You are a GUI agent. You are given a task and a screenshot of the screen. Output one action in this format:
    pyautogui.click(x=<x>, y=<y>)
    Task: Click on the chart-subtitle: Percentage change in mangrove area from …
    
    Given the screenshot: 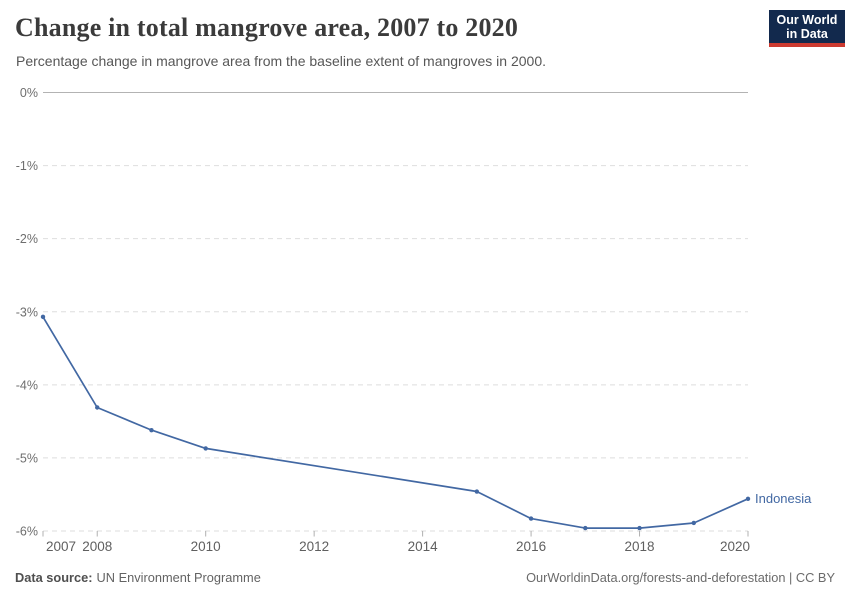 What is the action you would take?
    pyautogui.click(x=281, y=61)
    